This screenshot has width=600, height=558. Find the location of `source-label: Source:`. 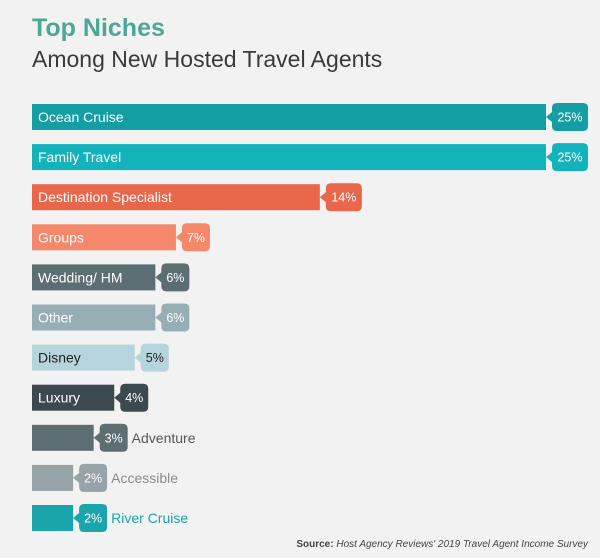

source-label: Source: is located at coordinates (315, 544).